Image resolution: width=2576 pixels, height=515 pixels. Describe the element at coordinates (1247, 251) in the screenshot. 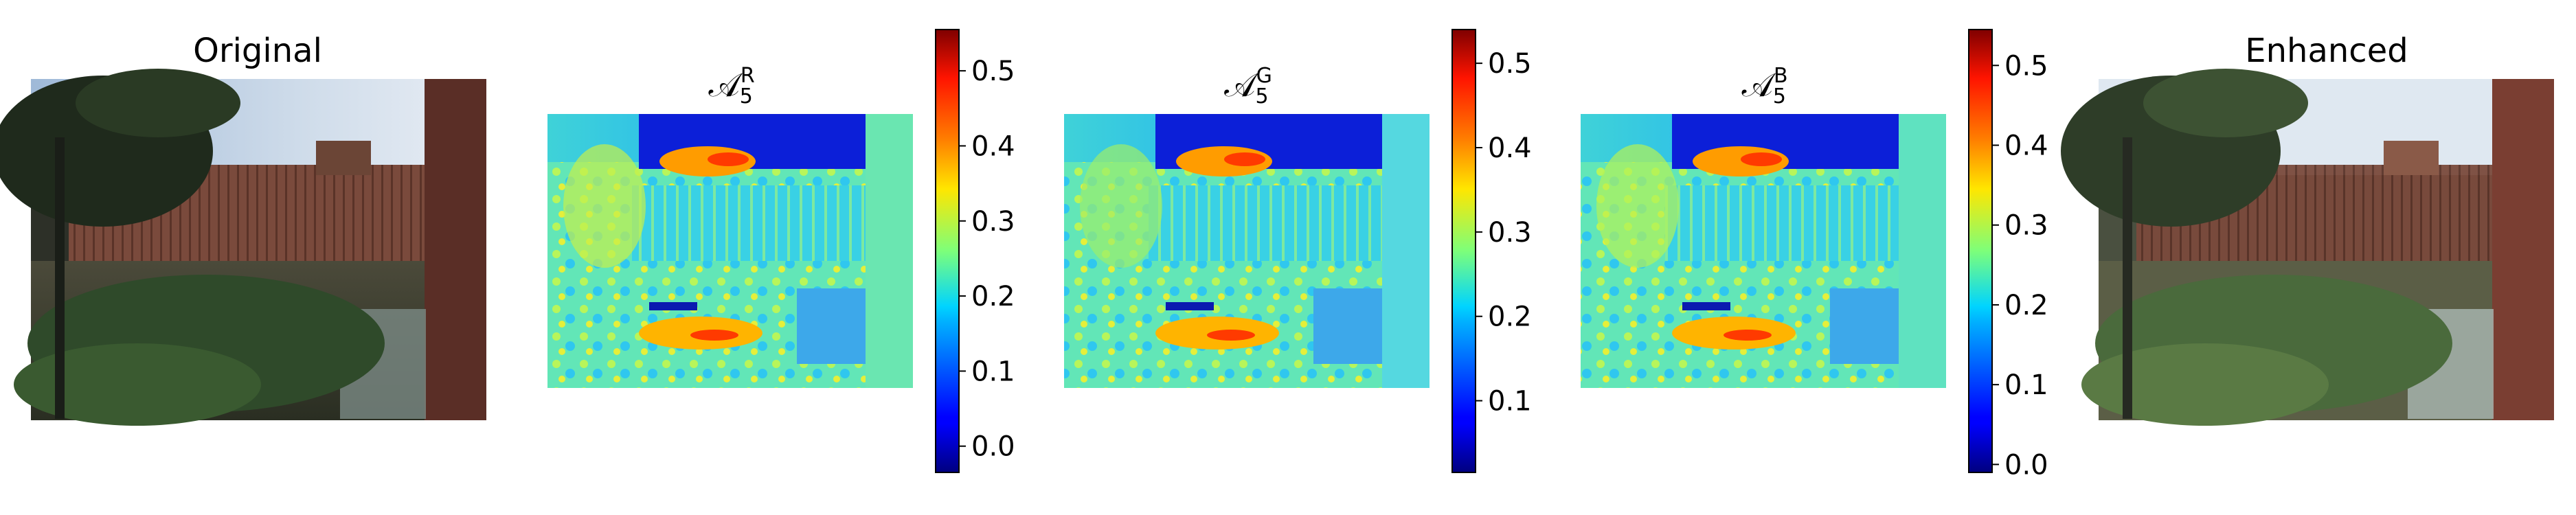

I see `heatmap-g` at that location.